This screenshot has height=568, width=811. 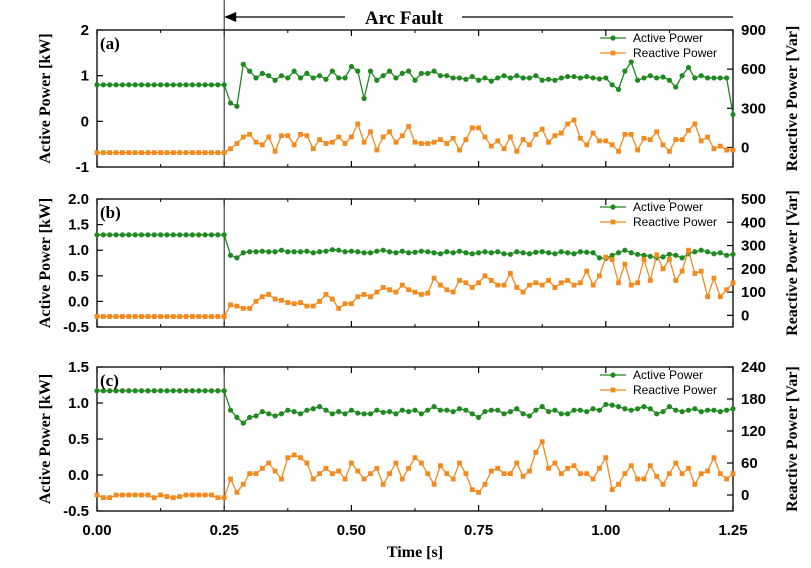 I want to click on series-reactive-power, so click(x=415, y=136).